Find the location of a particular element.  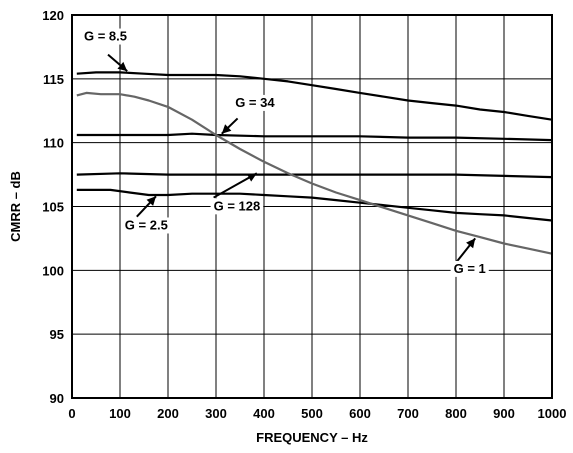

y-tick-labels: 90 95 100 105 110 115 120 is located at coordinates (53, 207).